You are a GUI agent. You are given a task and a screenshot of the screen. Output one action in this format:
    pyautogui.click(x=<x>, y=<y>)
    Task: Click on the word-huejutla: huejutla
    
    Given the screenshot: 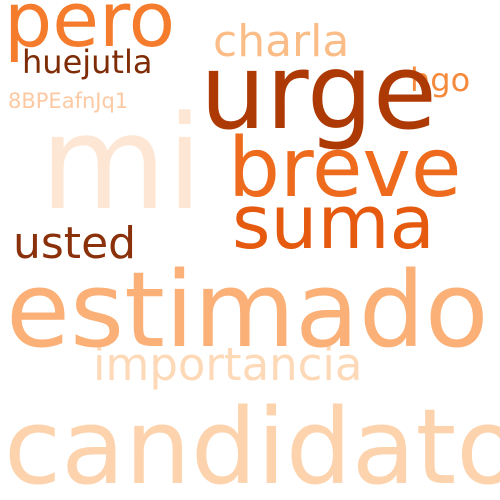 What is the action you would take?
    pyautogui.click(x=87, y=62)
    